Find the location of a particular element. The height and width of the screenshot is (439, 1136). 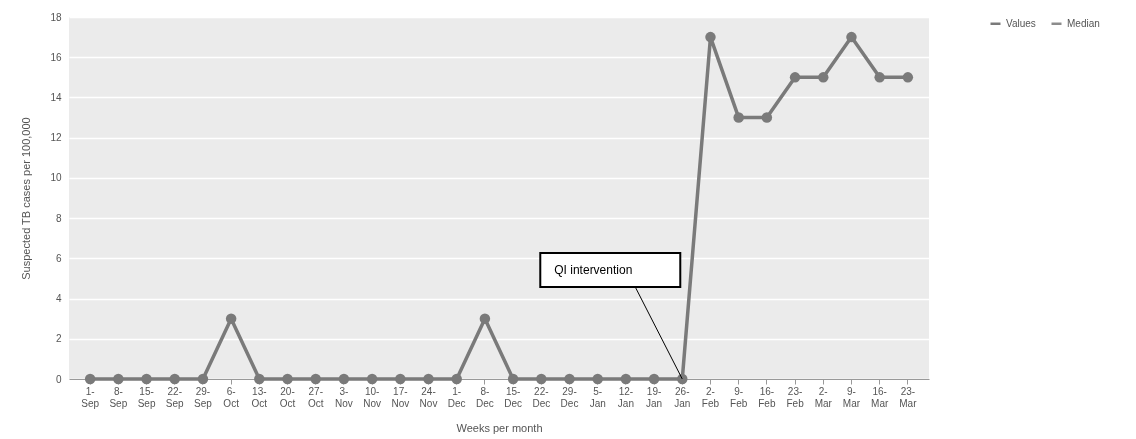

x-tick-label: 2- Feb is located at coordinates (710, 397).